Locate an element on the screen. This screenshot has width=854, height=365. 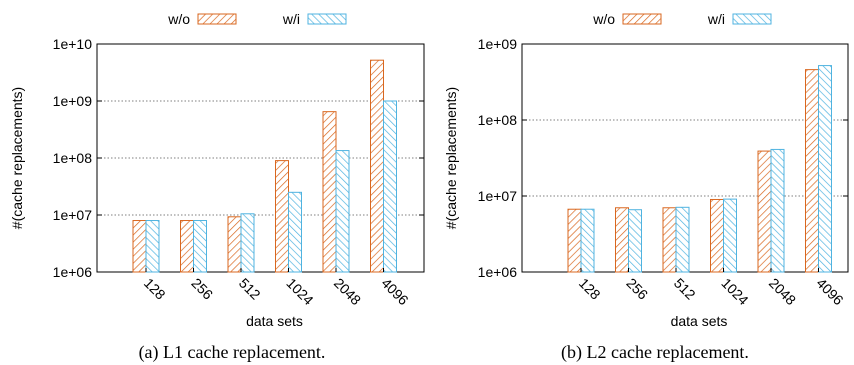
caption: (b) L2 cache replacement. is located at coordinates (655, 352).